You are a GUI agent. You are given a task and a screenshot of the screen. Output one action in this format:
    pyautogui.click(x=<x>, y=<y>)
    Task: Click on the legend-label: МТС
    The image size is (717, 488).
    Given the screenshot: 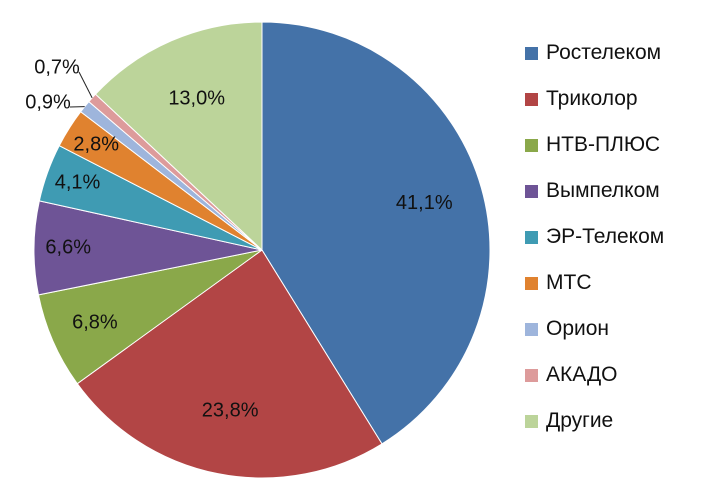 What is the action you would take?
    pyautogui.click(x=569, y=282)
    